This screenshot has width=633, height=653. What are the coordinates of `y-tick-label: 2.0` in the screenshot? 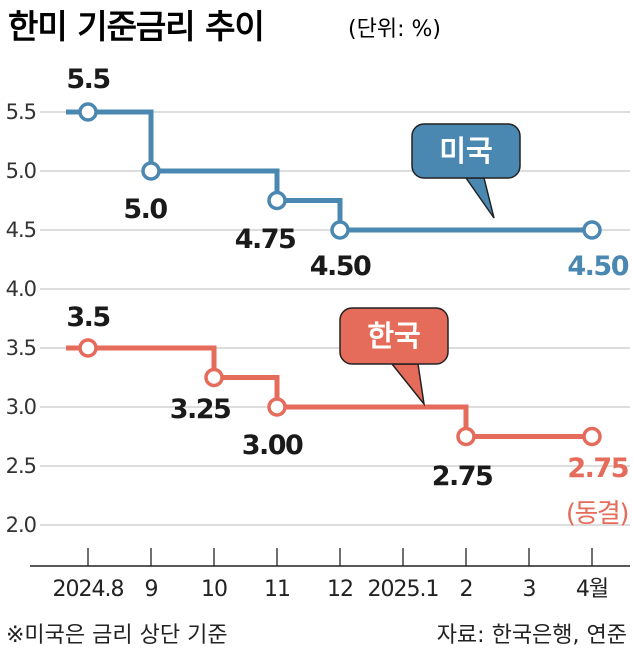 It's located at (21, 525).